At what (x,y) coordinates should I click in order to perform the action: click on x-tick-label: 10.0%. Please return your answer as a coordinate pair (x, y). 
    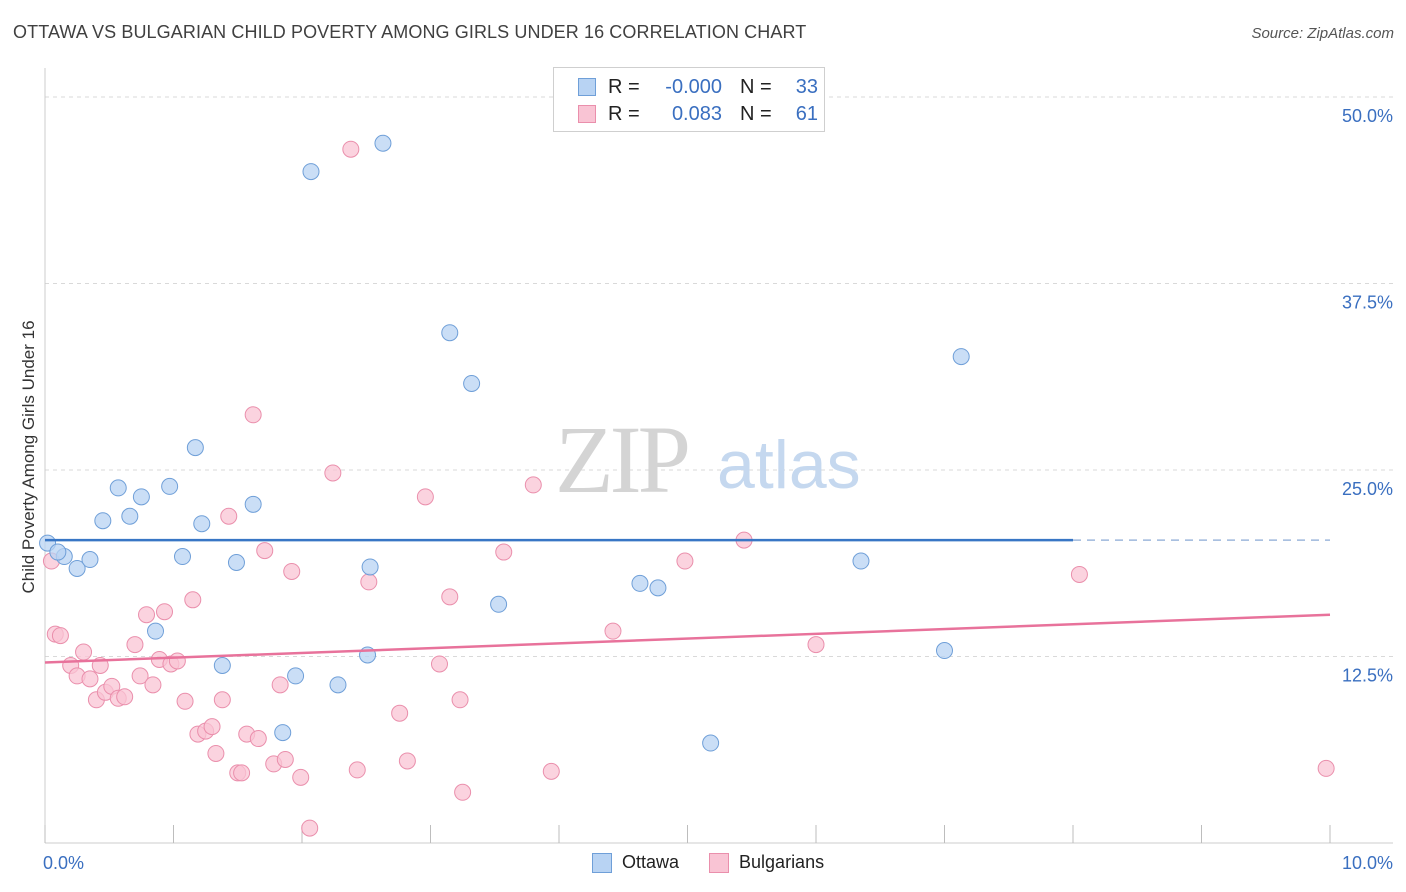
    Looking at the image, I should click on (1367, 863).